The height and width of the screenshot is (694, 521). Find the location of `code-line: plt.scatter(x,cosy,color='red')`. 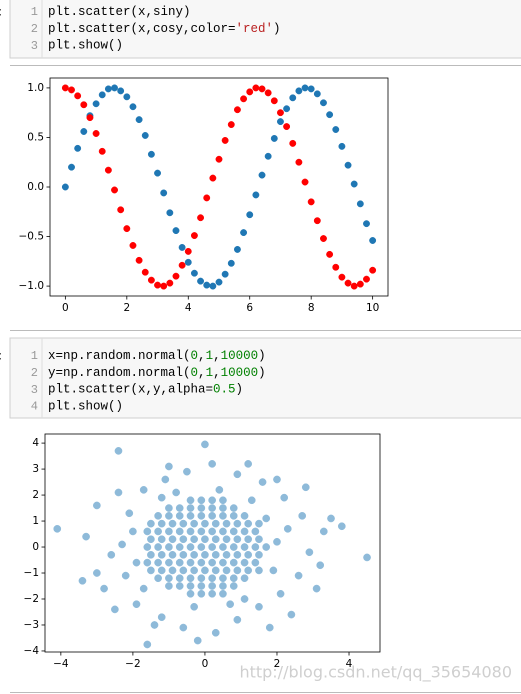

code-line: plt.scatter(x,cosy,color='red') is located at coordinates (164, 29).